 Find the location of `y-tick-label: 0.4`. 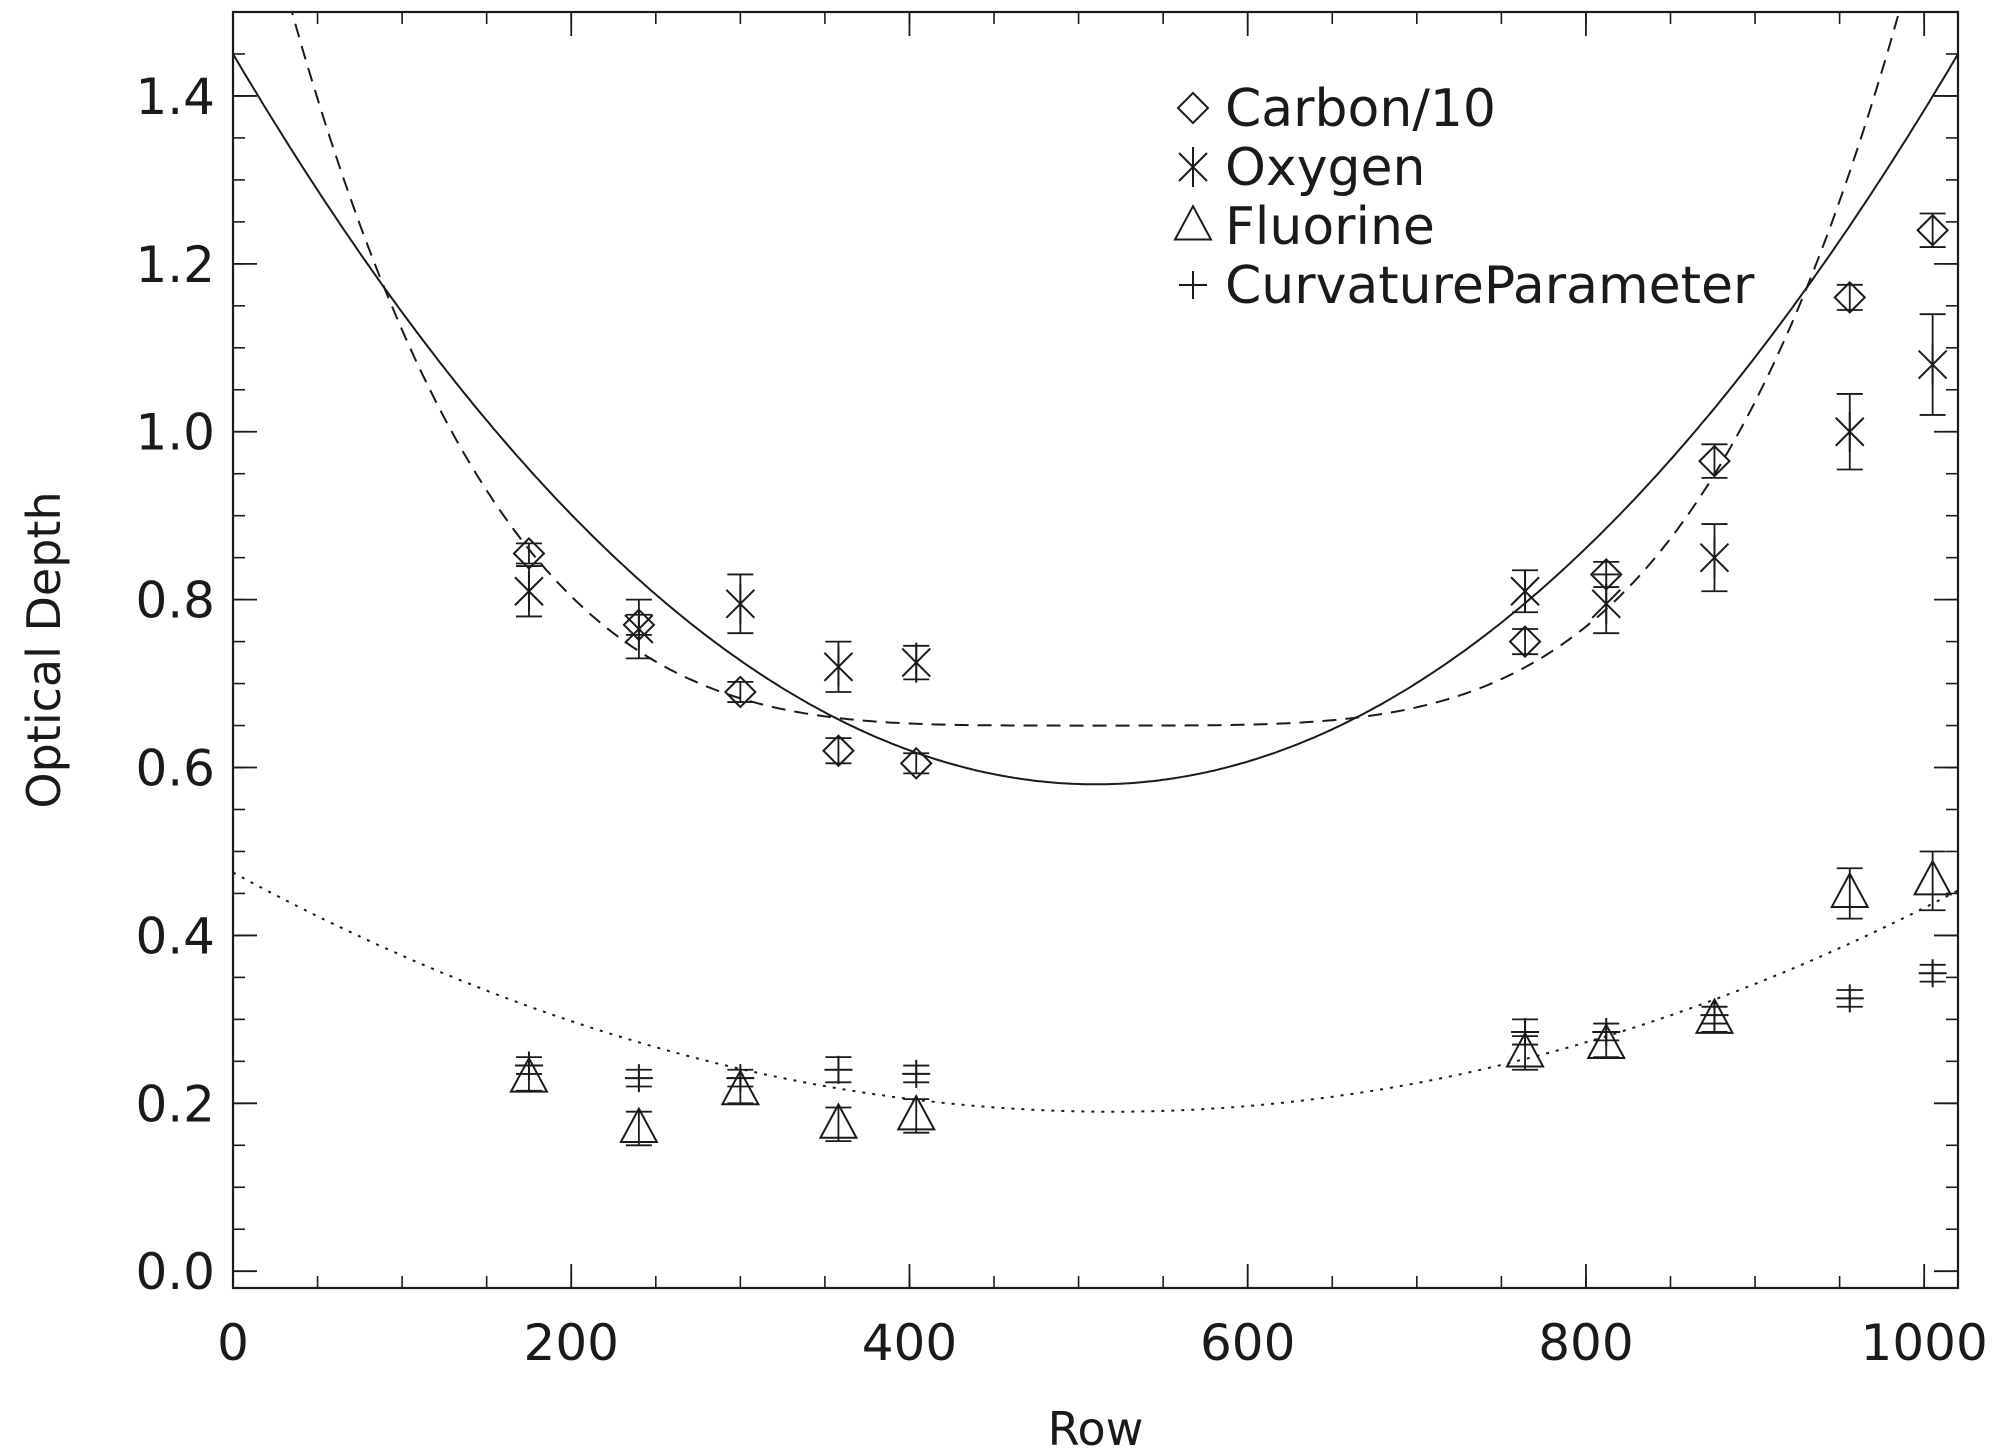

y-tick-label: 0.4 is located at coordinates (175, 936).